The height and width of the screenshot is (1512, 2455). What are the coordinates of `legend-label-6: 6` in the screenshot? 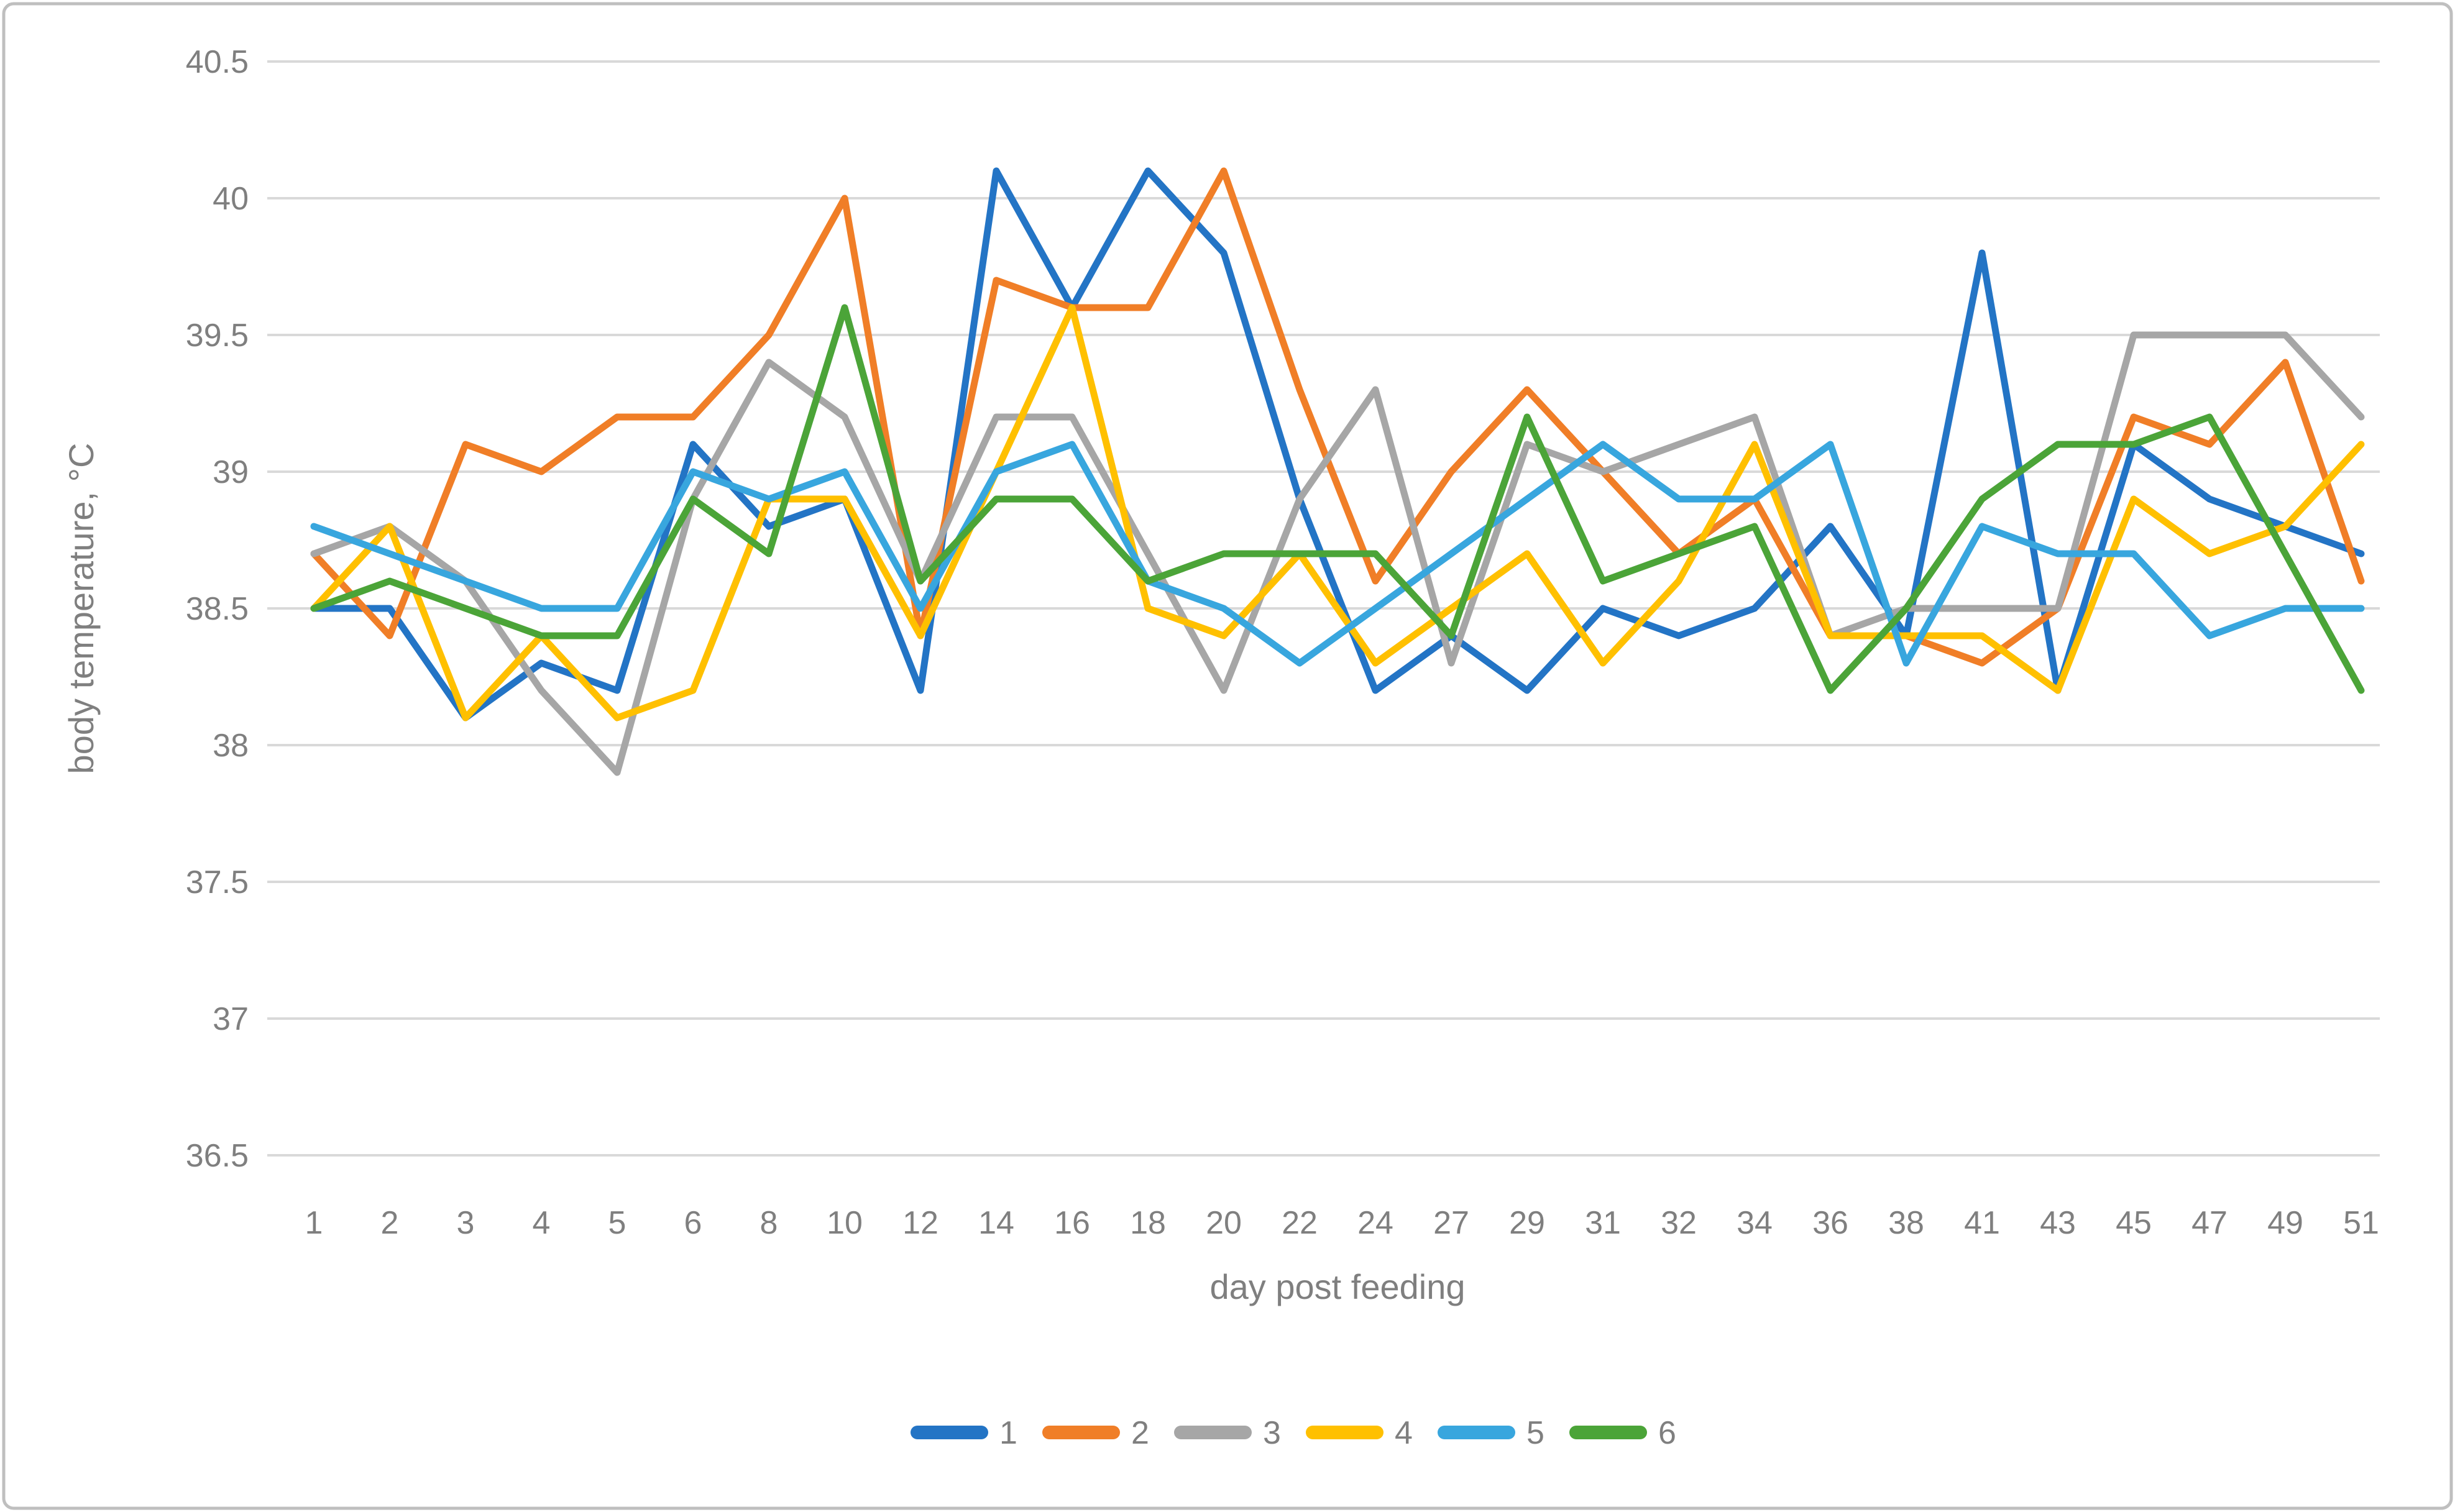 It's located at (1667, 1433).